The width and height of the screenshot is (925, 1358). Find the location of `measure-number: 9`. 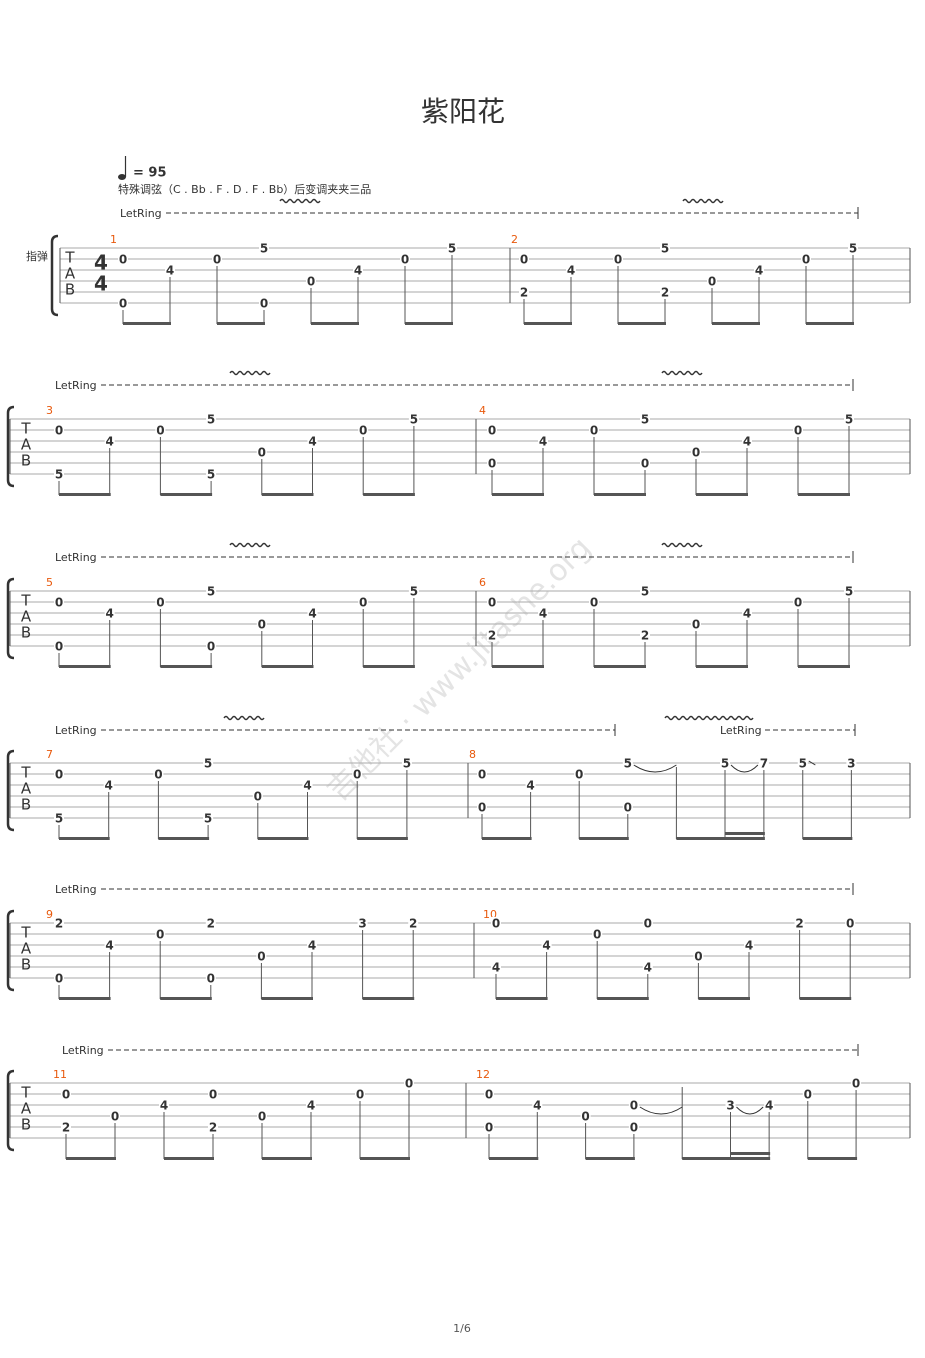

measure-number: 9 is located at coordinates (49, 914).